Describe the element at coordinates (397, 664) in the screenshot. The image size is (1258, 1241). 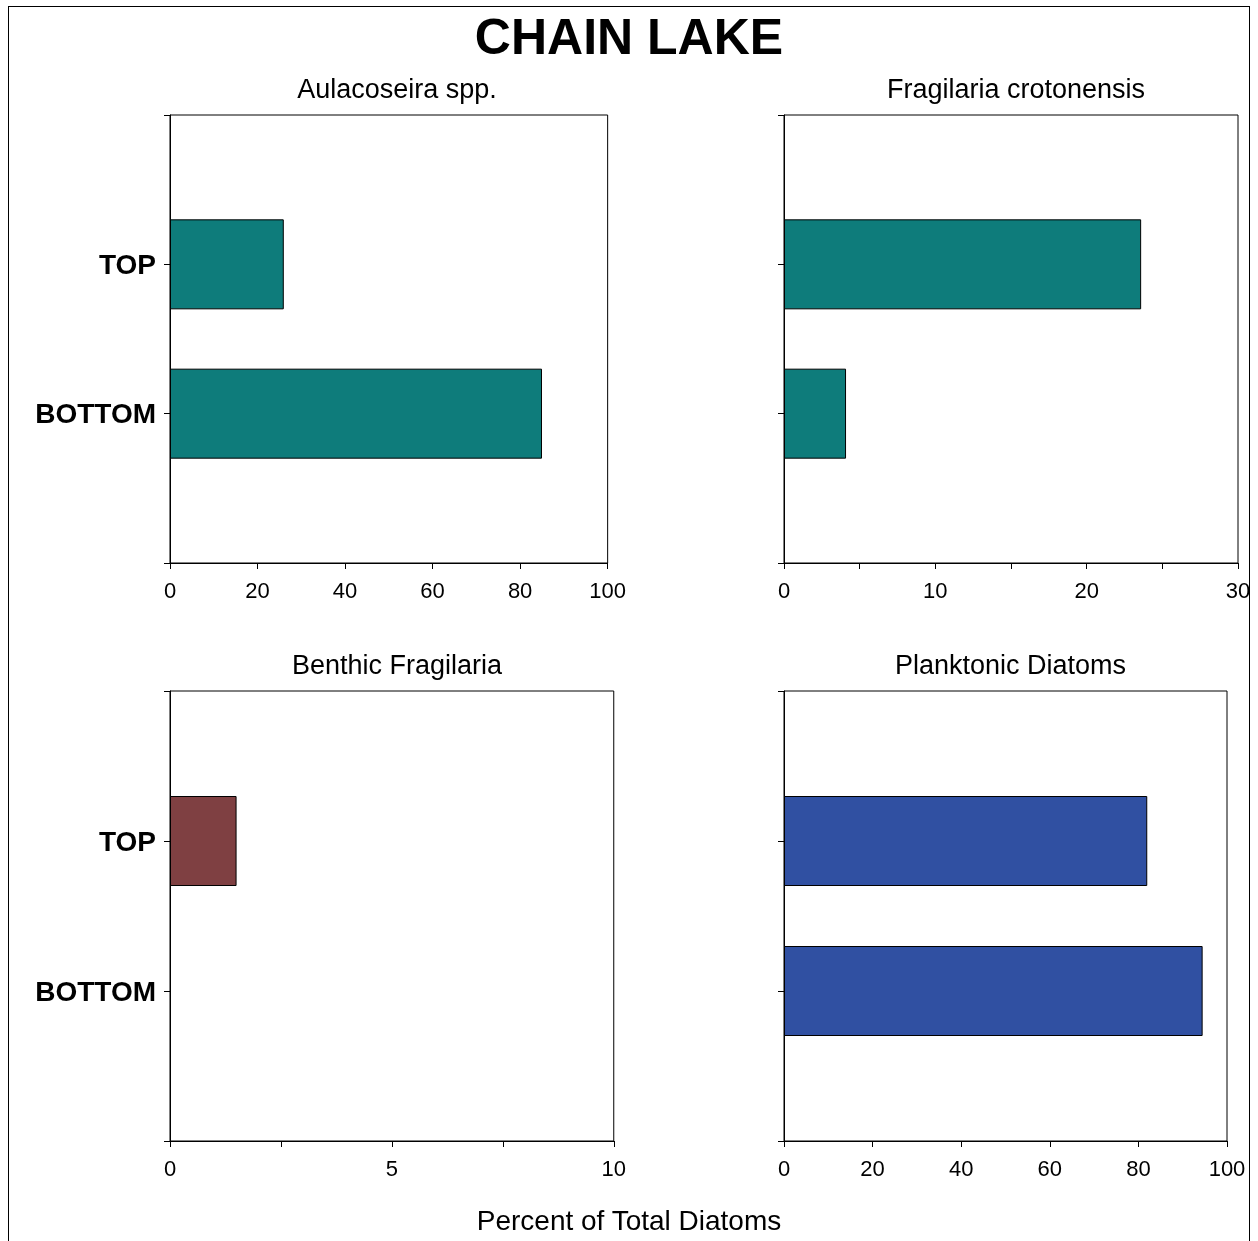
I see `chart-title: Benthic Fragilaria` at that location.